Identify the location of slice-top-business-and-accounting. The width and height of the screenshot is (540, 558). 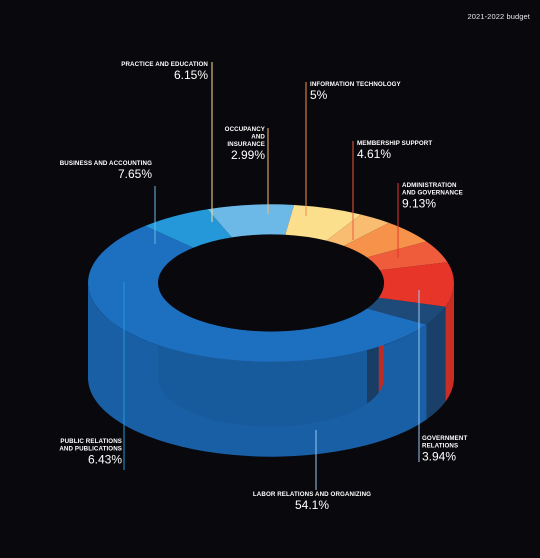
(251, 221).